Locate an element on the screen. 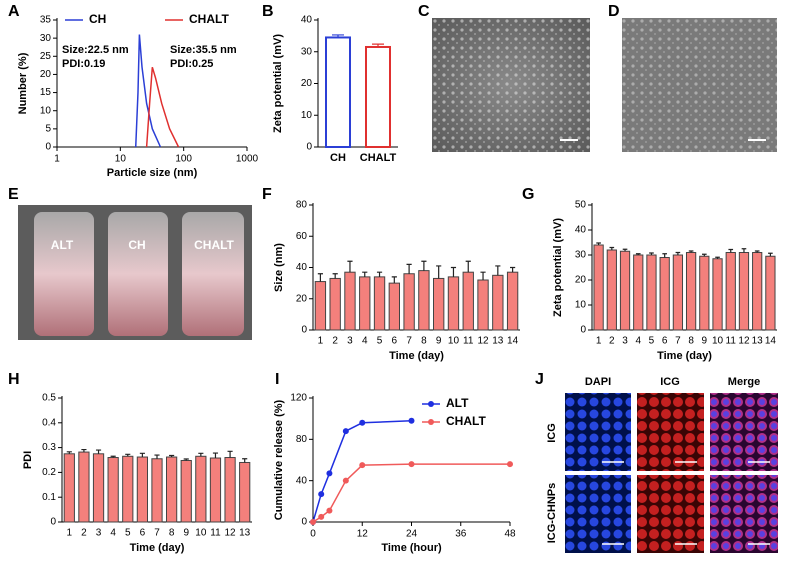 The width and height of the screenshot is (791, 569). y-tick-label: 0.3 is located at coordinates (49, 447).